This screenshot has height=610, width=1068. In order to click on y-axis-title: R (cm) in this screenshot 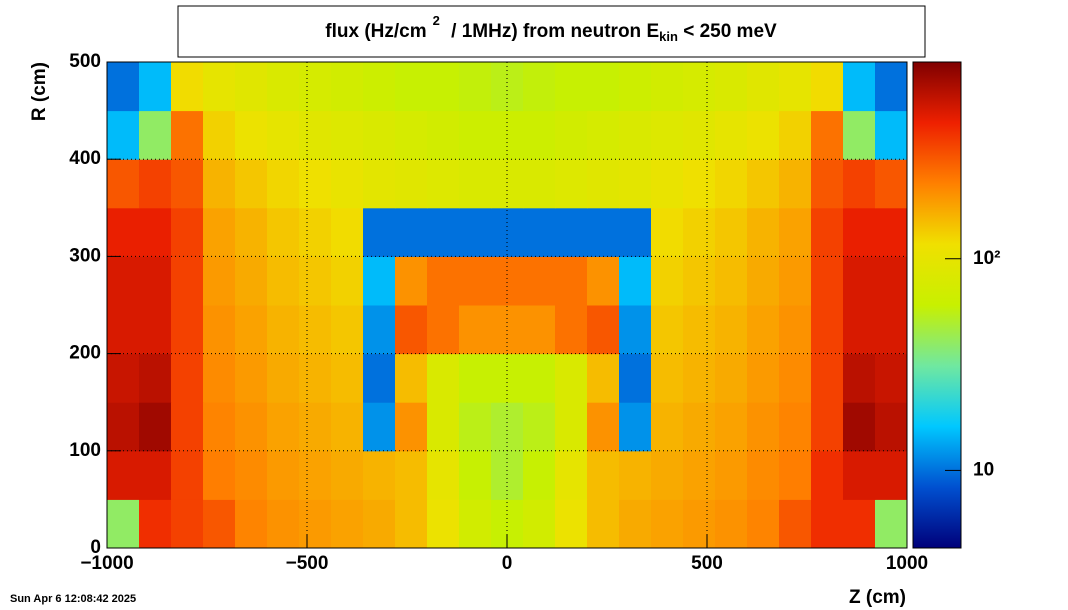, I will do `click(39, 91)`.